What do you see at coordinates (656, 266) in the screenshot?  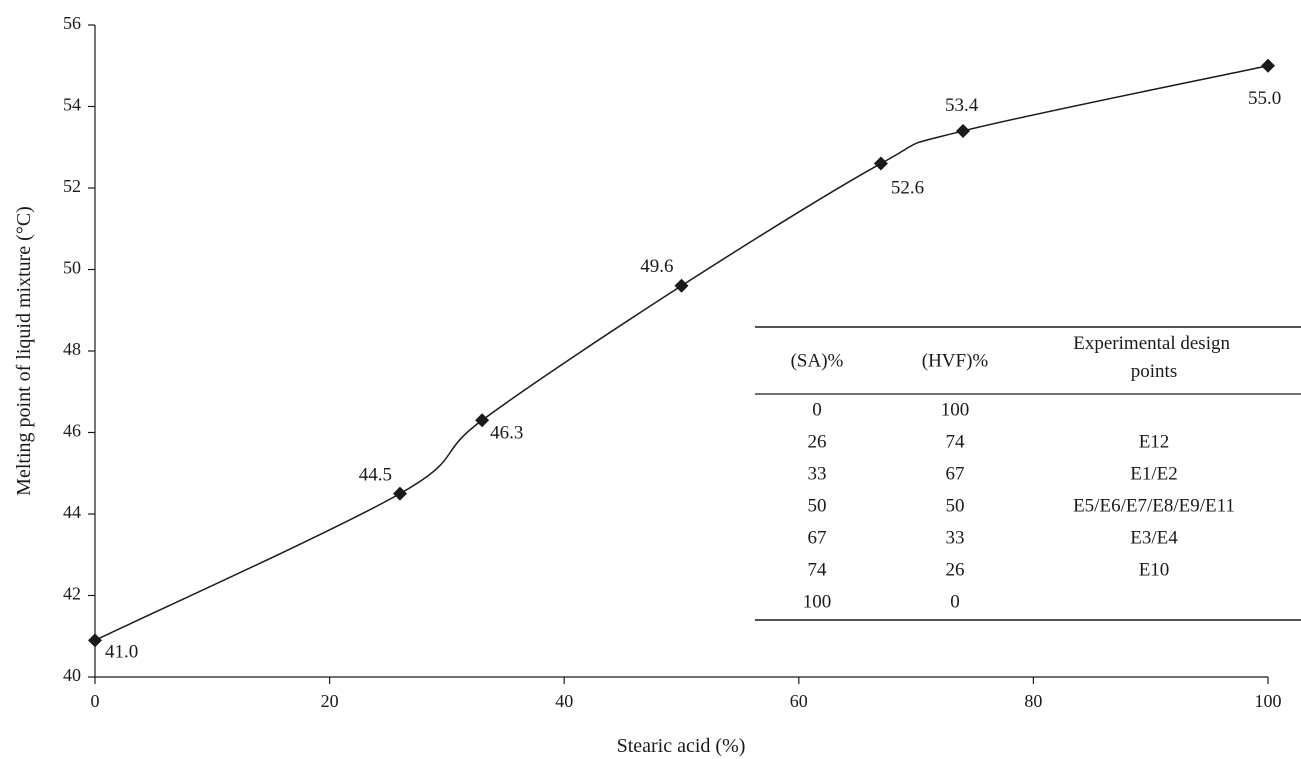 I see `data-label: 49.6` at bounding box center [656, 266].